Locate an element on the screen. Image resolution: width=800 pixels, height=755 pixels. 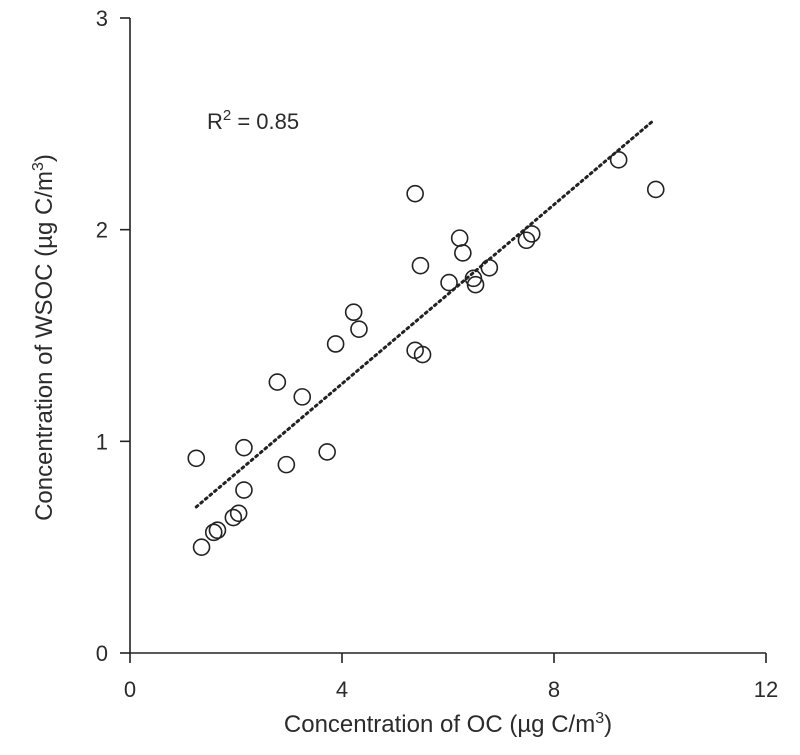
x-tick-label: 8 is located at coordinates (554, 689).